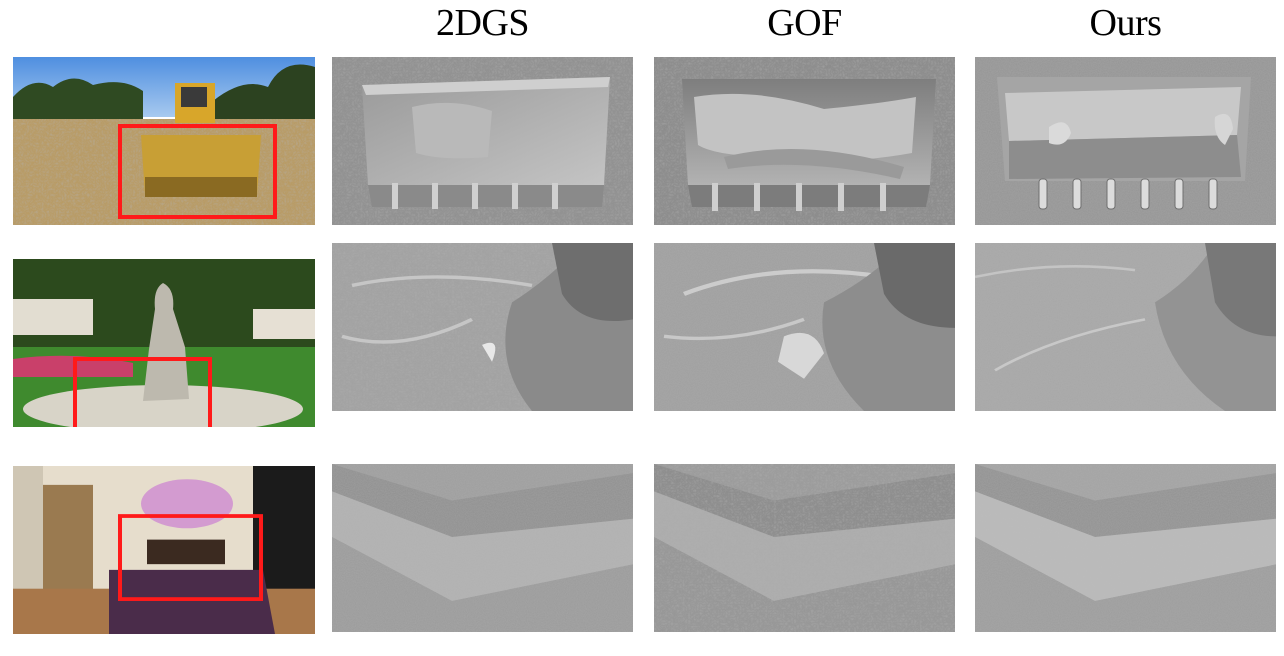 Image resolution: width=1284 pixels, height=656 pixels. I want to click on column-header-ours: Ours, so click(1125, 23).